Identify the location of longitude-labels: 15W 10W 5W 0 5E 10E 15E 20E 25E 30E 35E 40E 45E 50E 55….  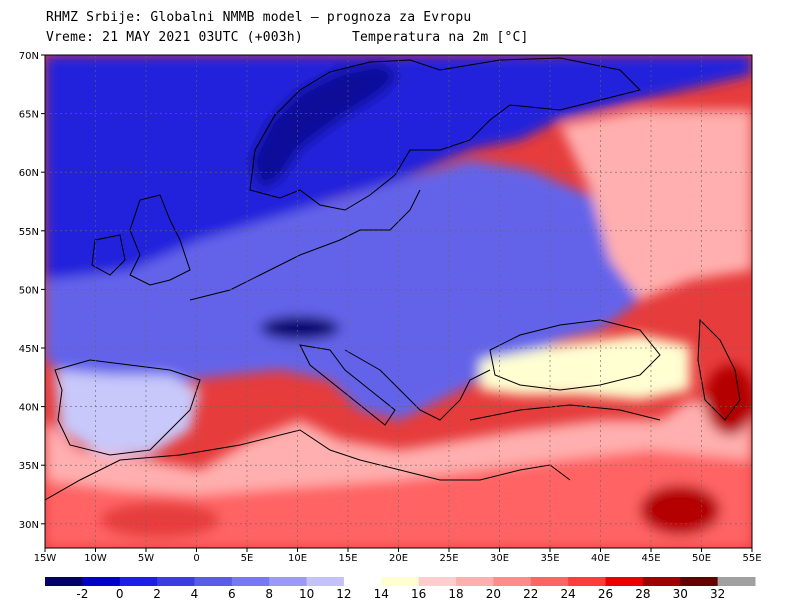
(398, 558).